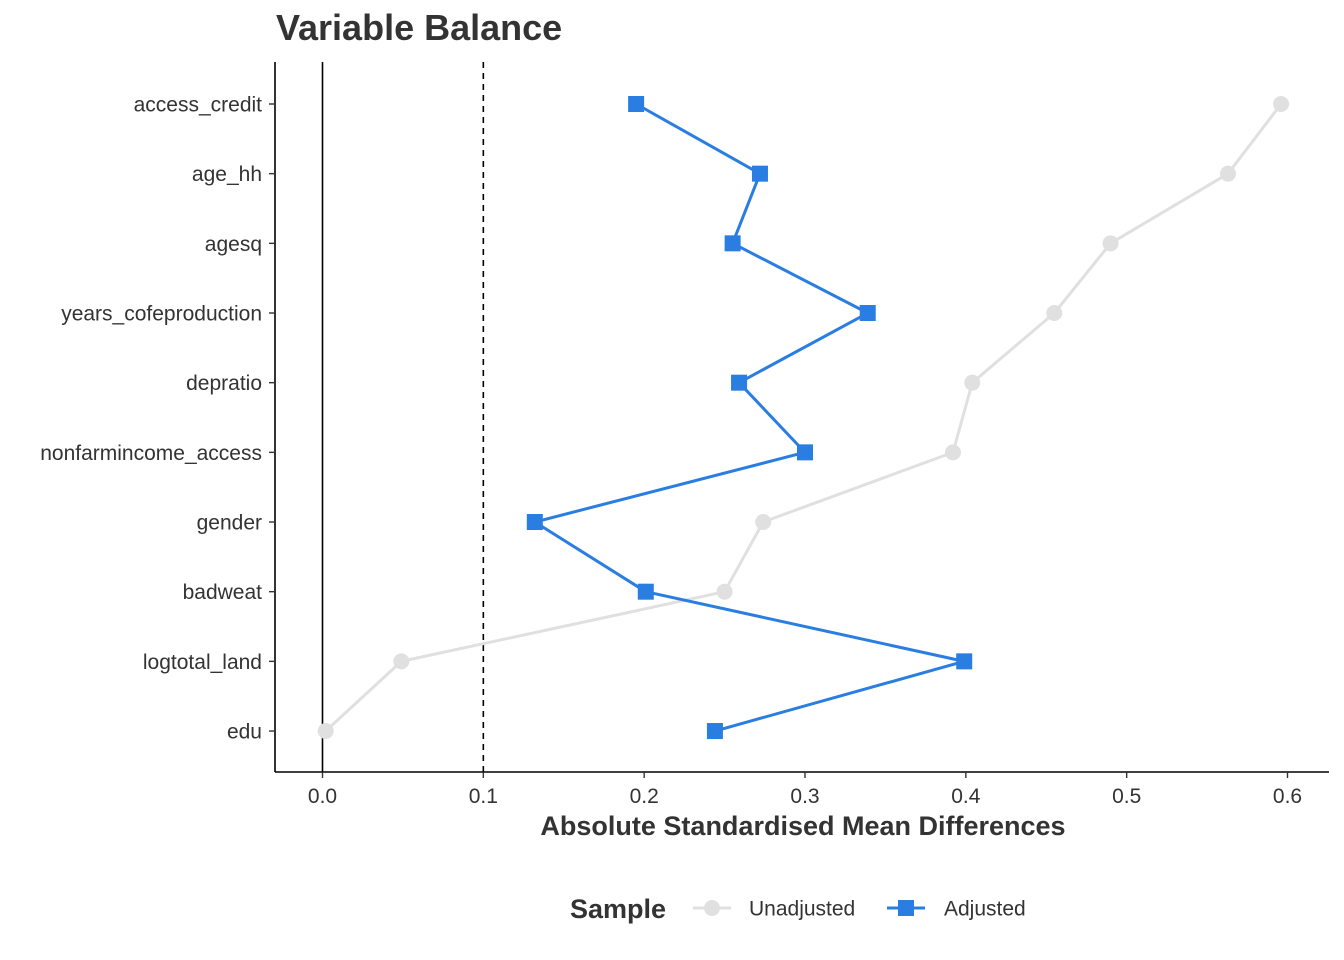 The height and width of the screenshot is (960, 1344). What do you see at coordinates (644, 796) in the screenshot?
I see `x-tick-label: 0.2` at bounding box center [644, 796].